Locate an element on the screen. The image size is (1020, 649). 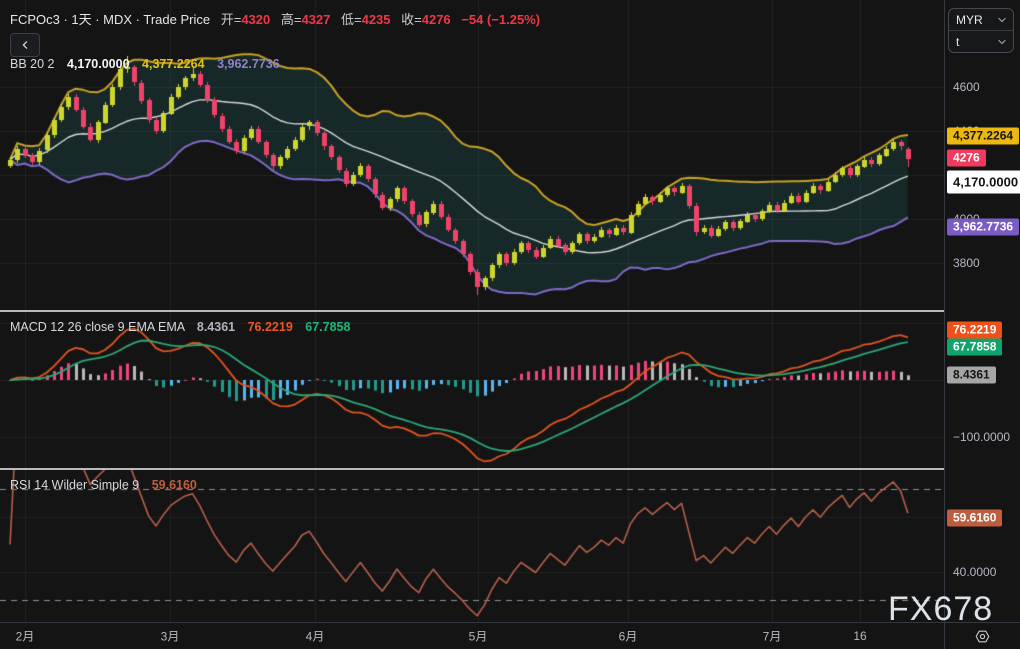
rsi-legend: RSI 14 Wilder Simple 9 59.6160 is located at coordinates (103, 485).